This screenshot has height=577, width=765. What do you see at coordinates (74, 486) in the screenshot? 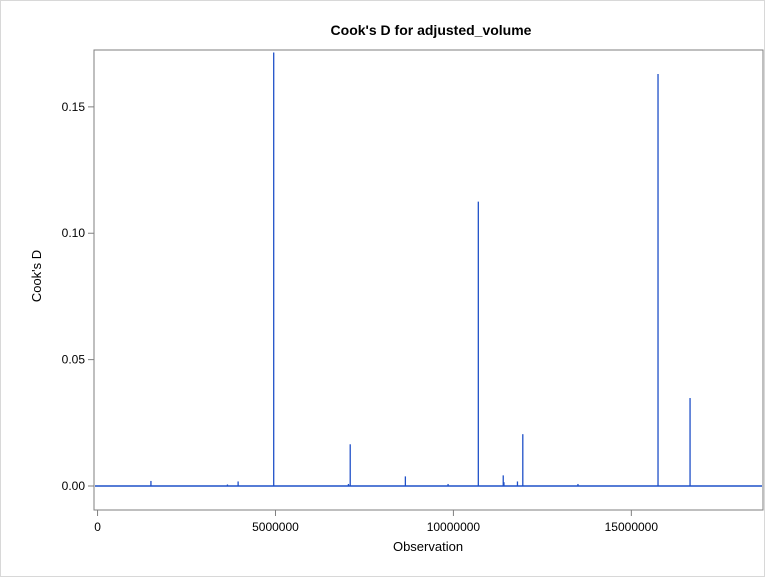
I see `y-tick-label: 0.00` at bounding box center [74, 486].